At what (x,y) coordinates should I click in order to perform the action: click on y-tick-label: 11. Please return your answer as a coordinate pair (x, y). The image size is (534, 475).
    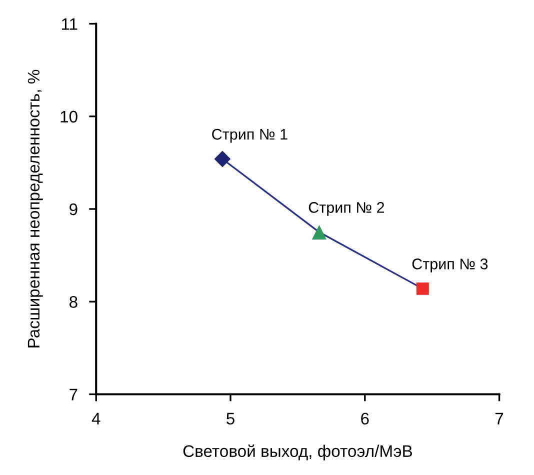
    Looking at the image, I should click on (70, 24).